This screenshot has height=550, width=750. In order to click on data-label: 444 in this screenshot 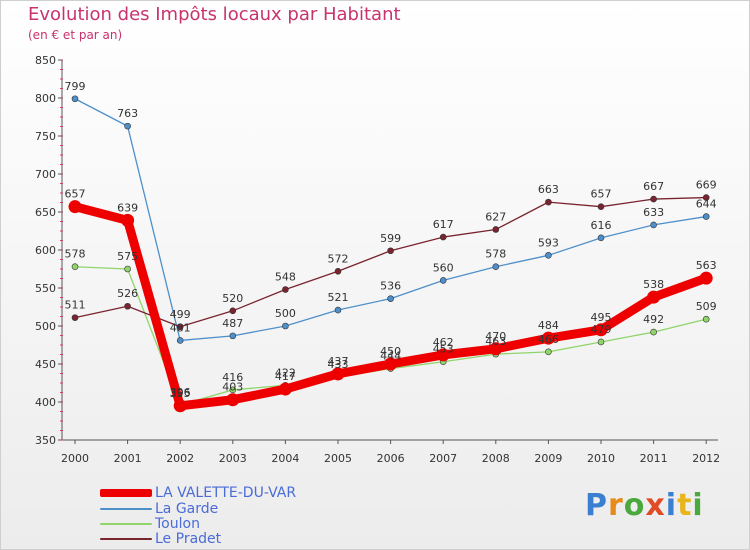, I will do `click(390, 356)`.